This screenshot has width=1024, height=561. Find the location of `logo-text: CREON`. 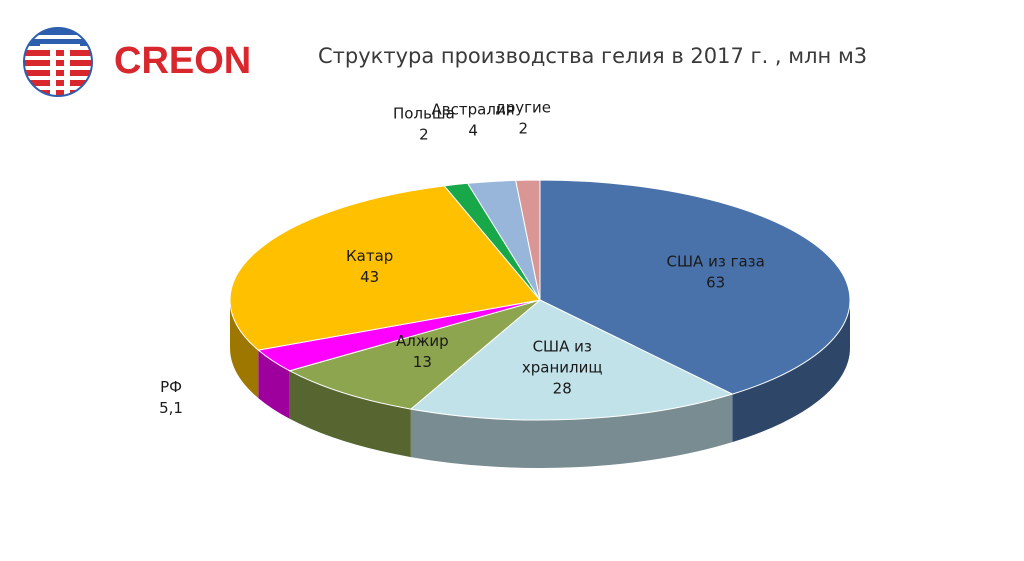

logo-text: CREON is located at coordinates (183, 61).